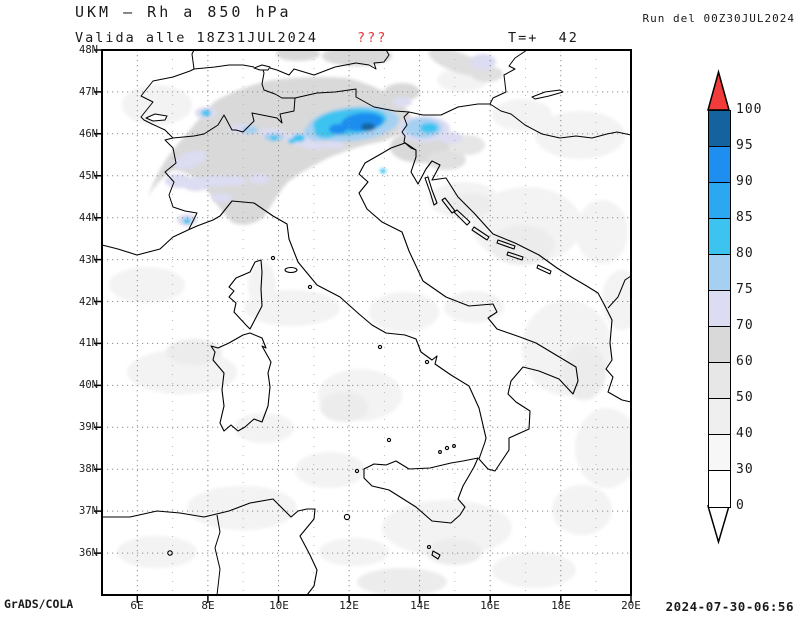 The width and height of the screenshot is (800, 618). Describe the element at coordinates (224, 67) in the screenshot. I see `border-switzerland-germany` at that location.